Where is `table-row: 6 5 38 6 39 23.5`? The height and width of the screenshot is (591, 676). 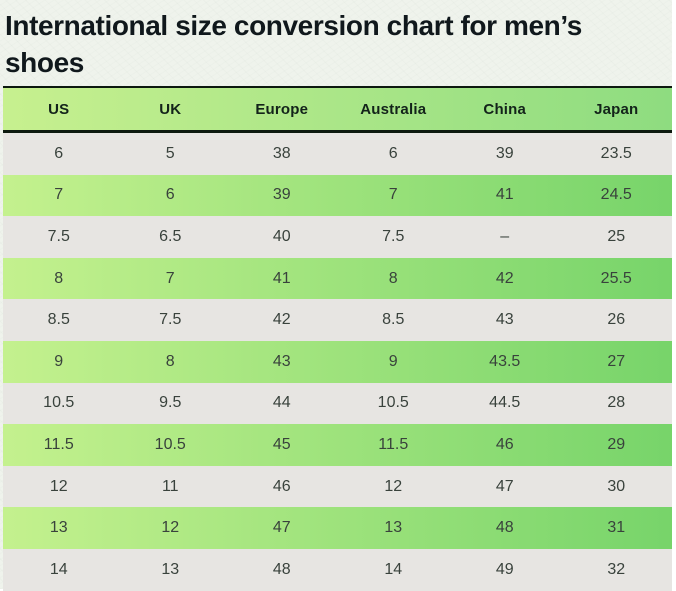
table-row: 6 5 38 6 39 23.5 is located at coordinates (337, 153).